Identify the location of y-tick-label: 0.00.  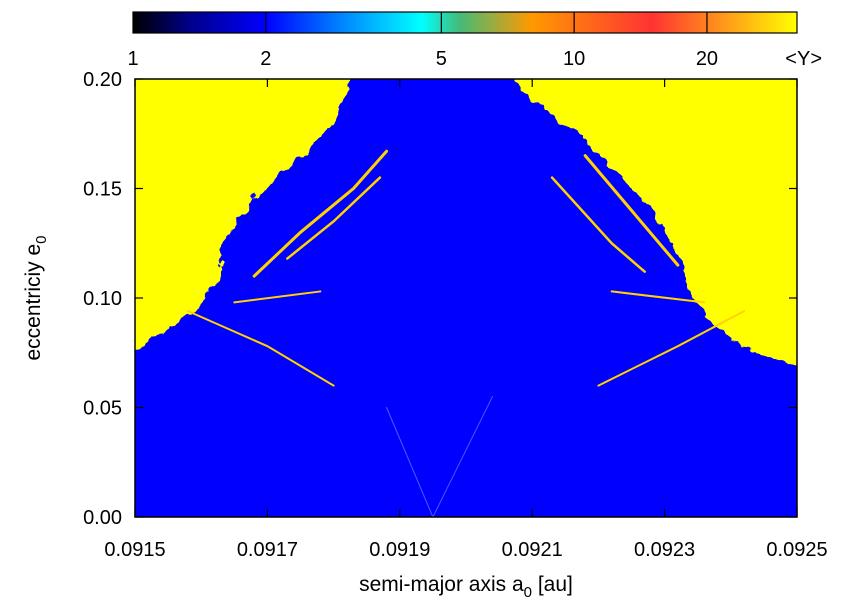
(102, 518).